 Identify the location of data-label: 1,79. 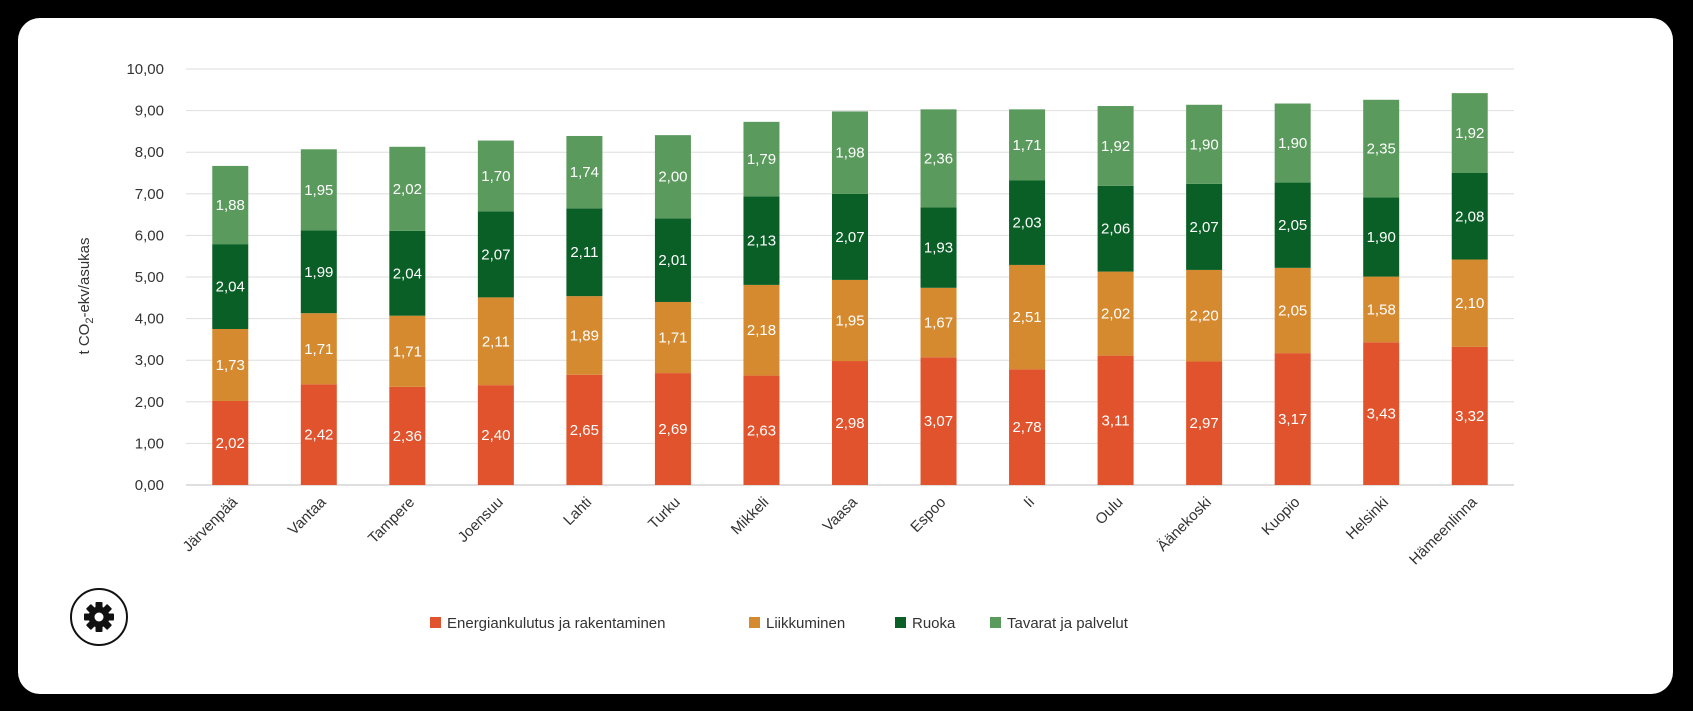
(761, 159).